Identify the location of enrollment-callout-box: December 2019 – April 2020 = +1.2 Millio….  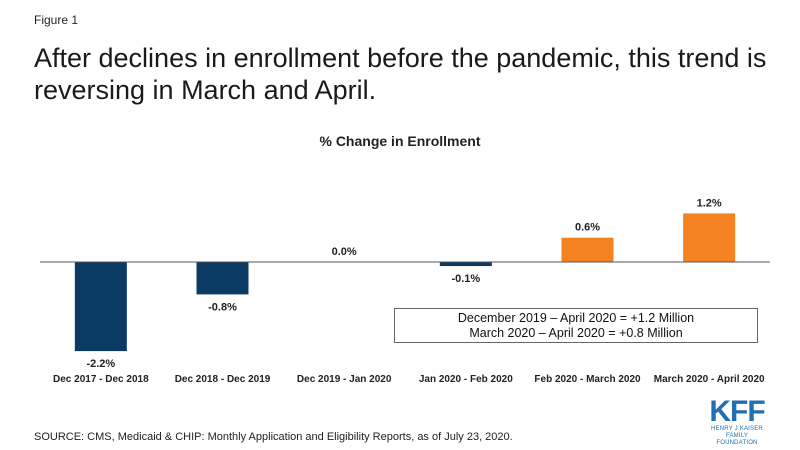
(576, 325).